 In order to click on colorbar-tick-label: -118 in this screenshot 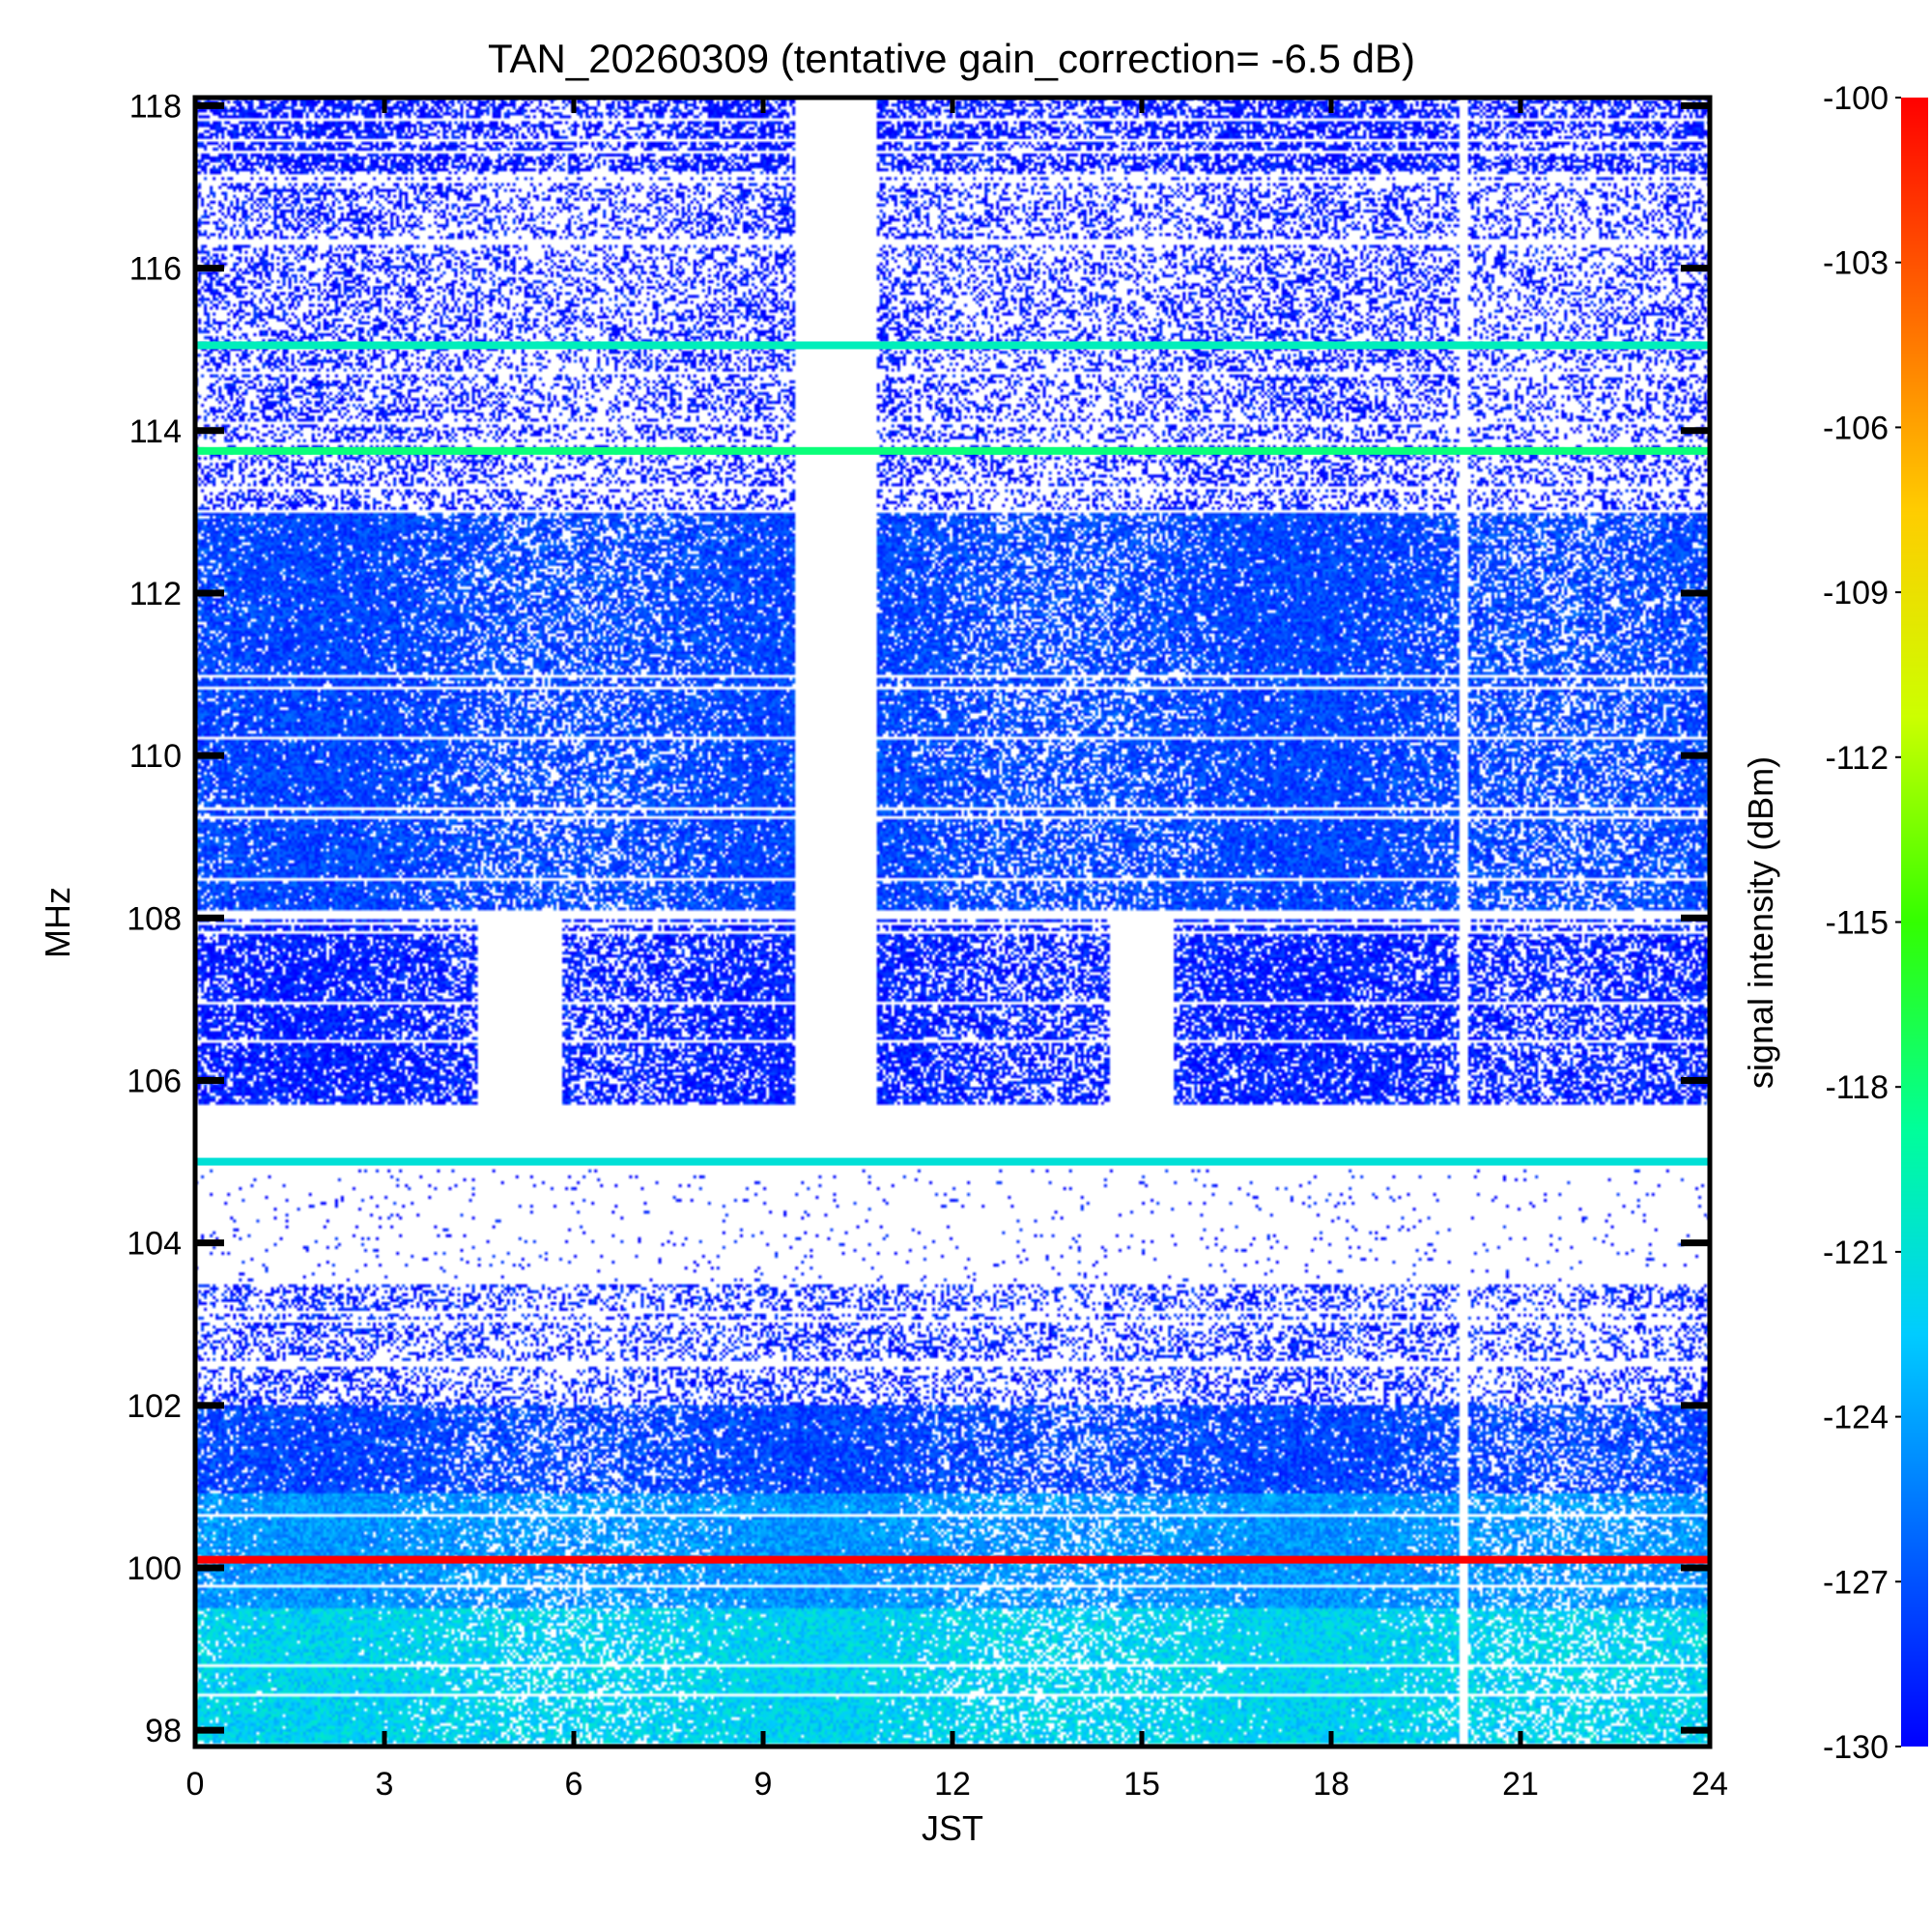, I will do `click(1857, 1087)`.